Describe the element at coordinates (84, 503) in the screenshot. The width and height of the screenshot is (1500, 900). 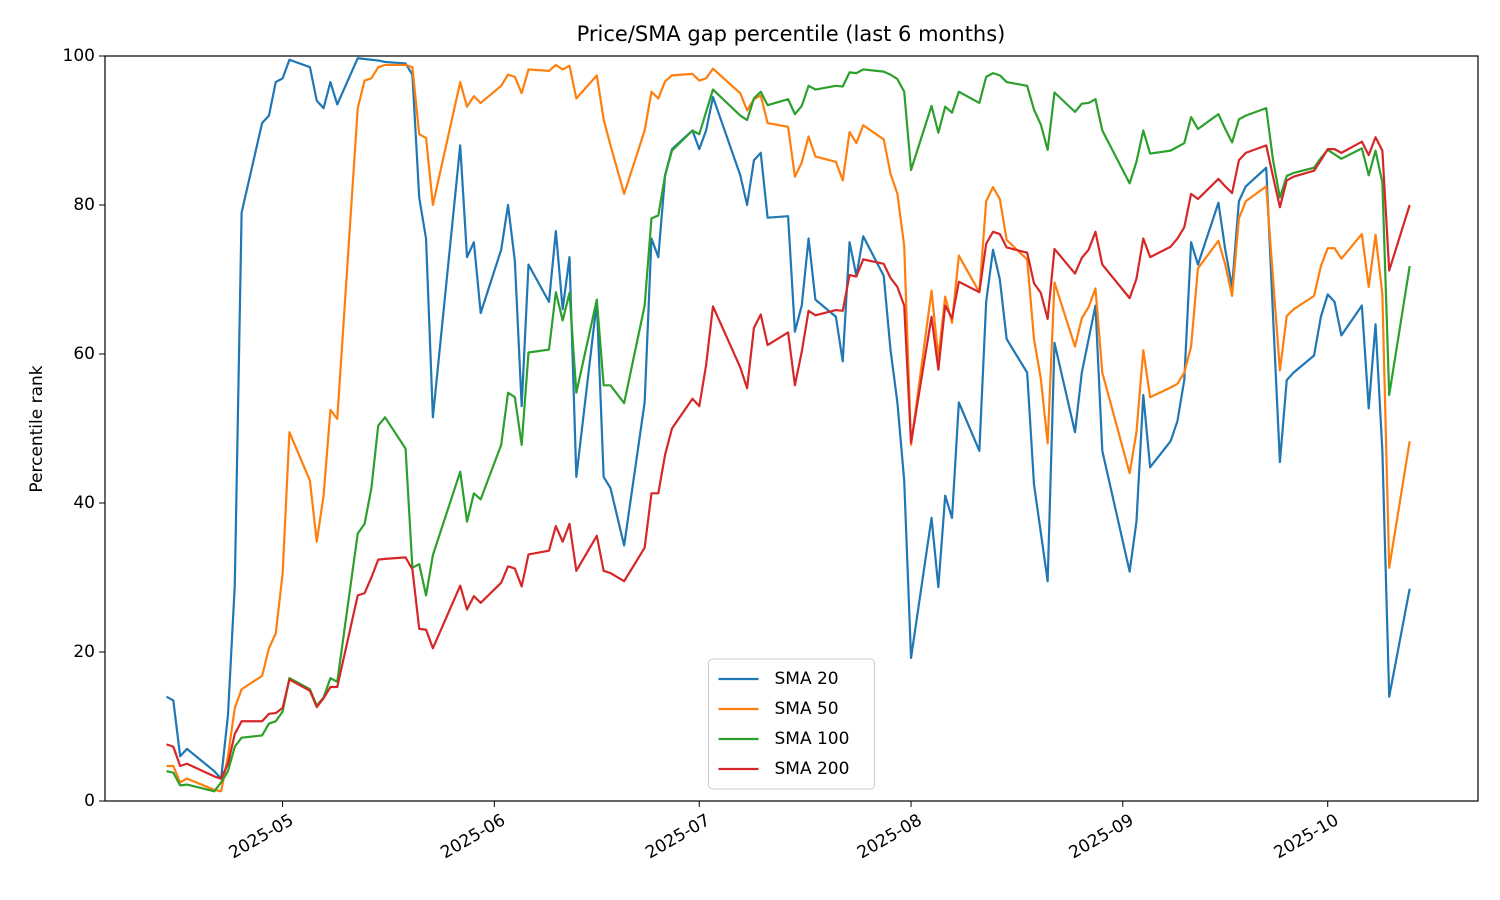
I see `y-tick-label: 40` at that location.